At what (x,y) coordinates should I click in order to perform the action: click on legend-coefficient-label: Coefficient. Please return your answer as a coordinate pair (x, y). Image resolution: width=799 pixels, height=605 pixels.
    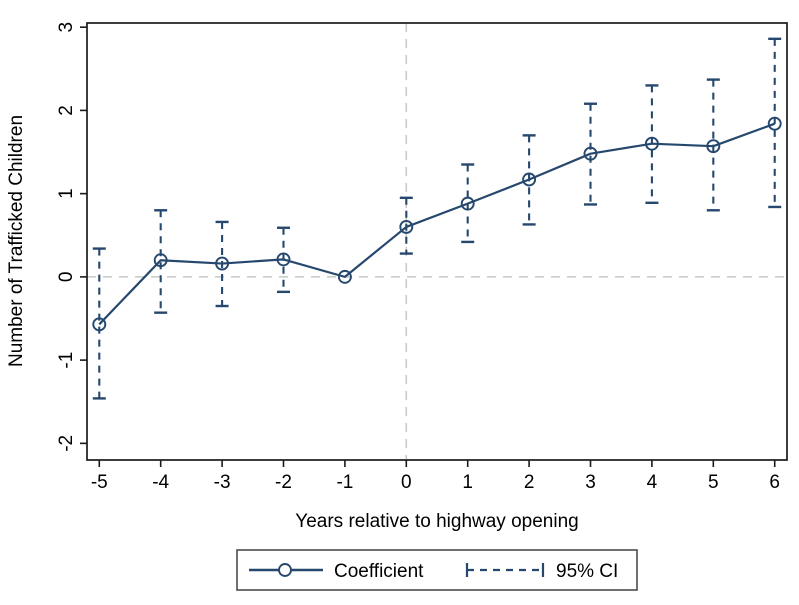
    Looking at the image, I should click on (379, 571).